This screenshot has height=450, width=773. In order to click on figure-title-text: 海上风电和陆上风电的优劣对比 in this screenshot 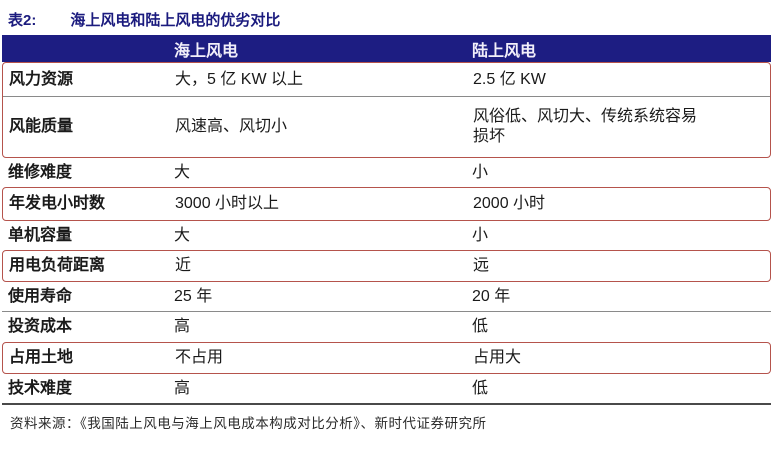, I will do `click(175, 20)`.